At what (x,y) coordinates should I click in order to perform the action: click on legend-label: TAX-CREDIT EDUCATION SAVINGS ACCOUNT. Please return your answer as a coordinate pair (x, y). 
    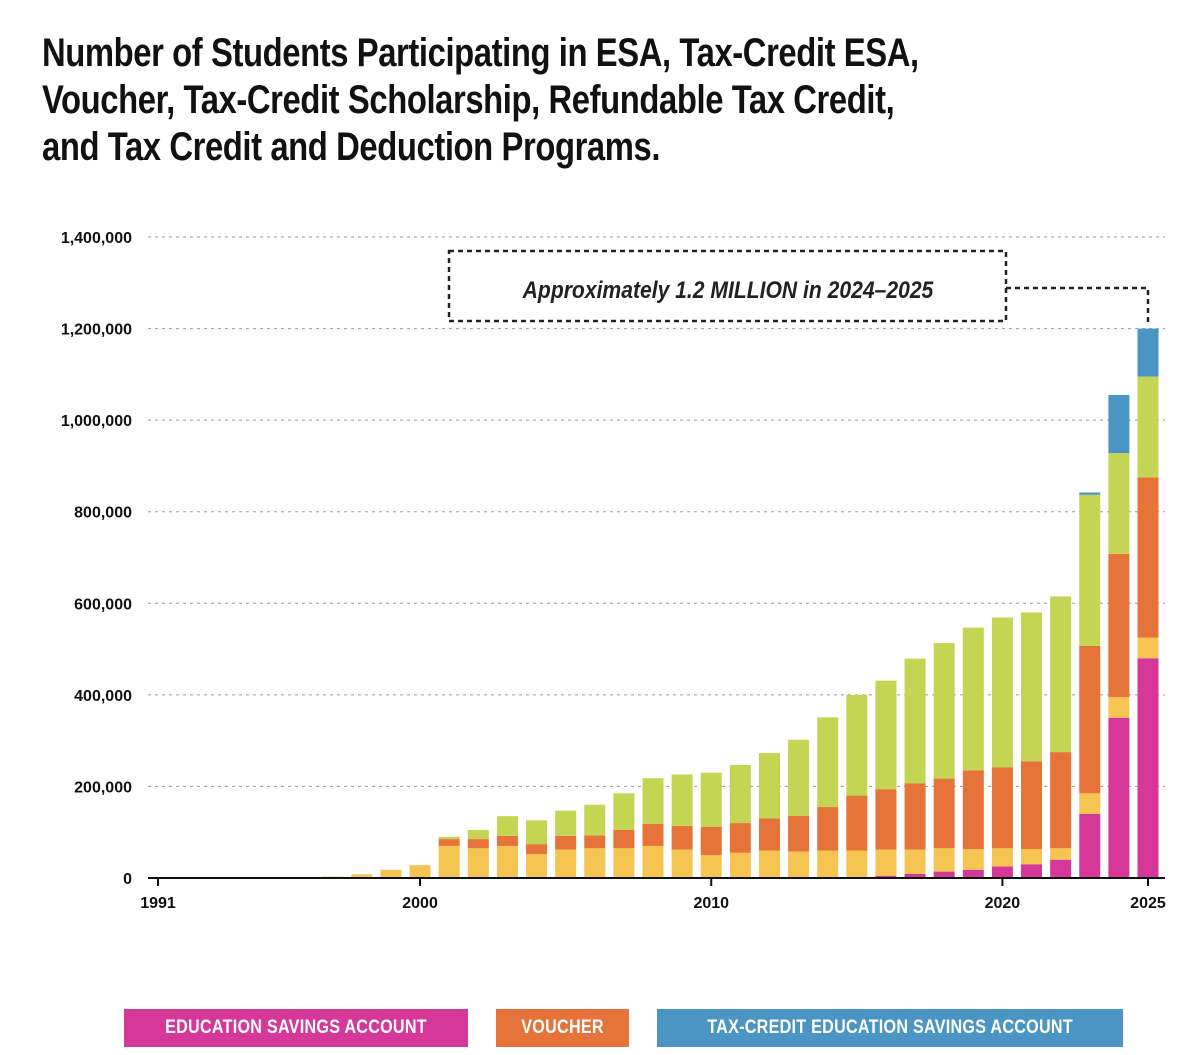
    Looking at the image, I should click on (890, 1027).